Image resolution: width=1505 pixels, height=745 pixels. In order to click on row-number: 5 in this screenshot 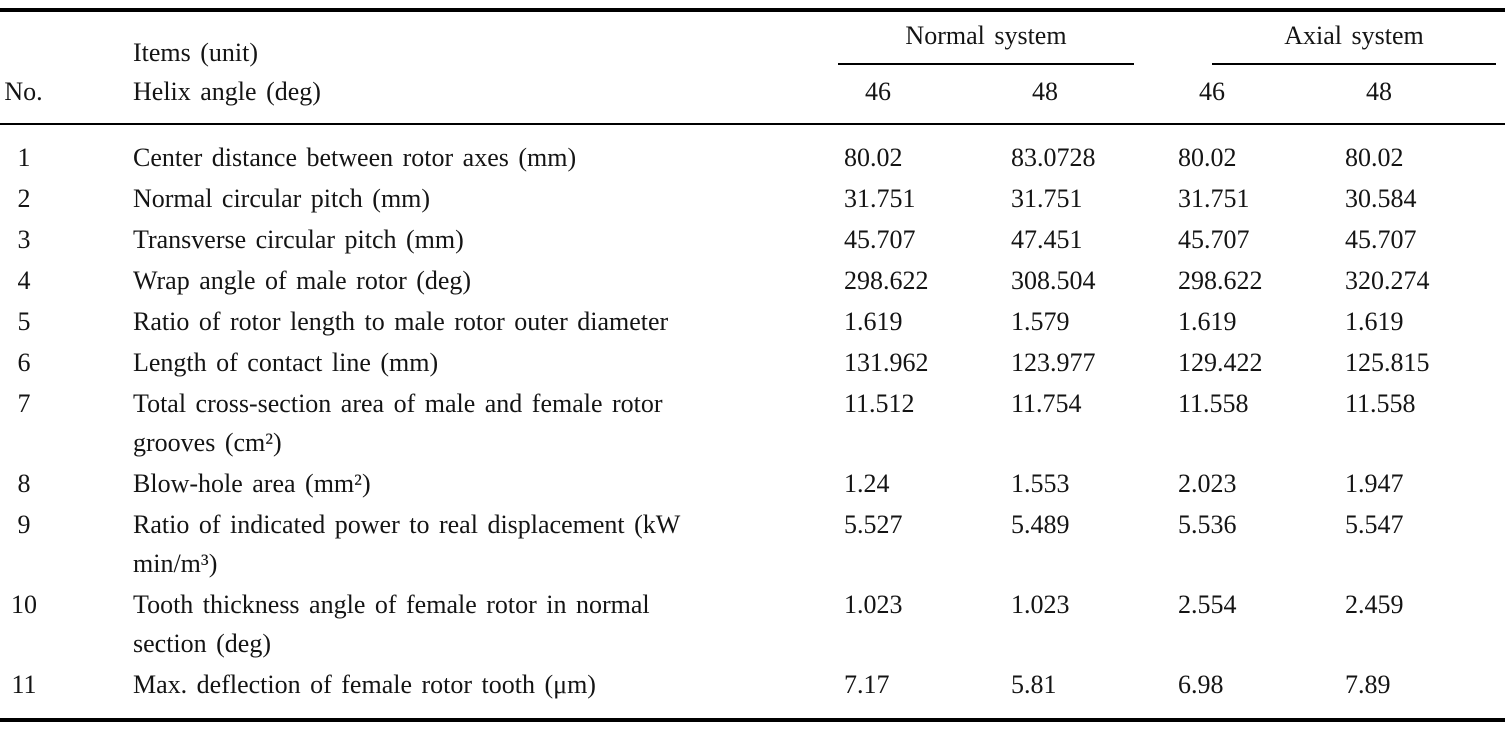, I will do `click(24, 321)`.